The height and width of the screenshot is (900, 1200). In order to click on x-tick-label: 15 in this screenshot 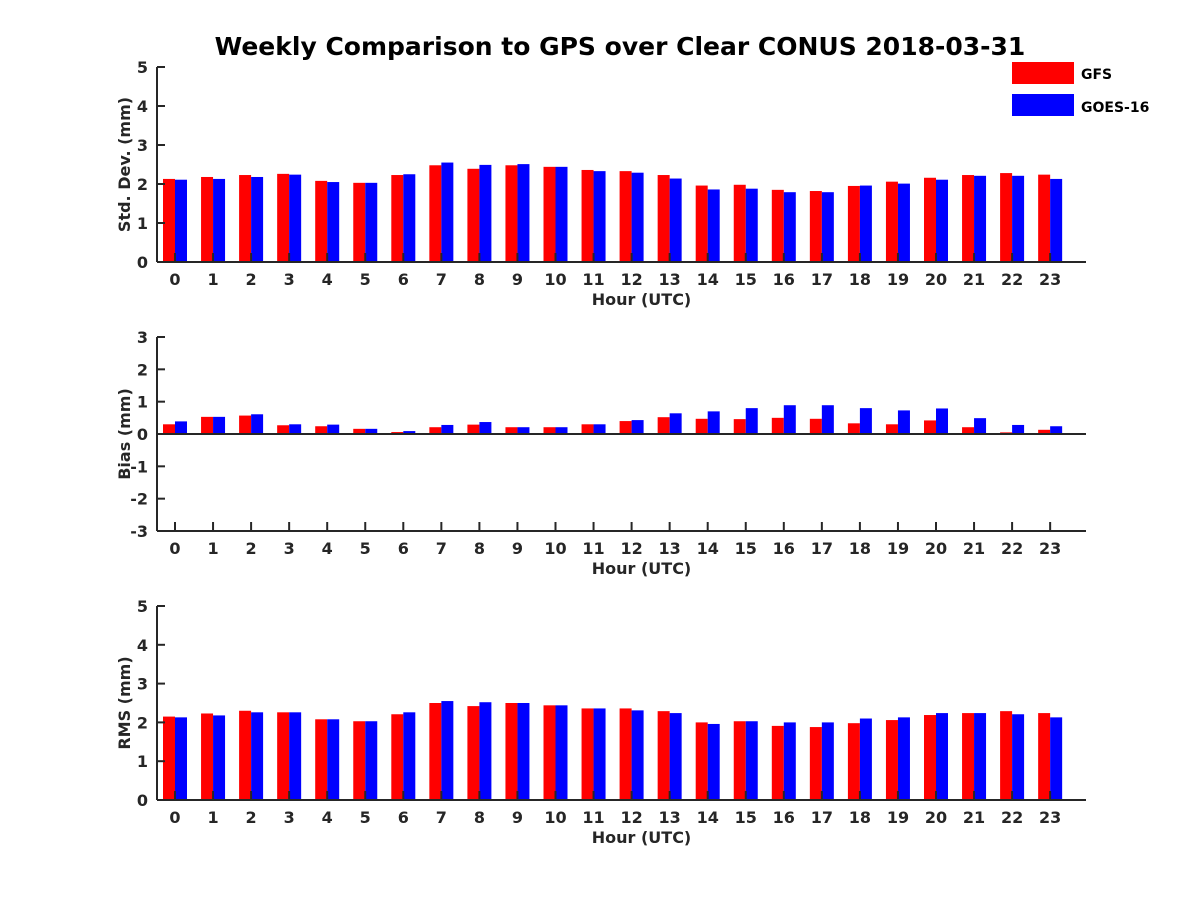, I will do `click(746, 817)`.